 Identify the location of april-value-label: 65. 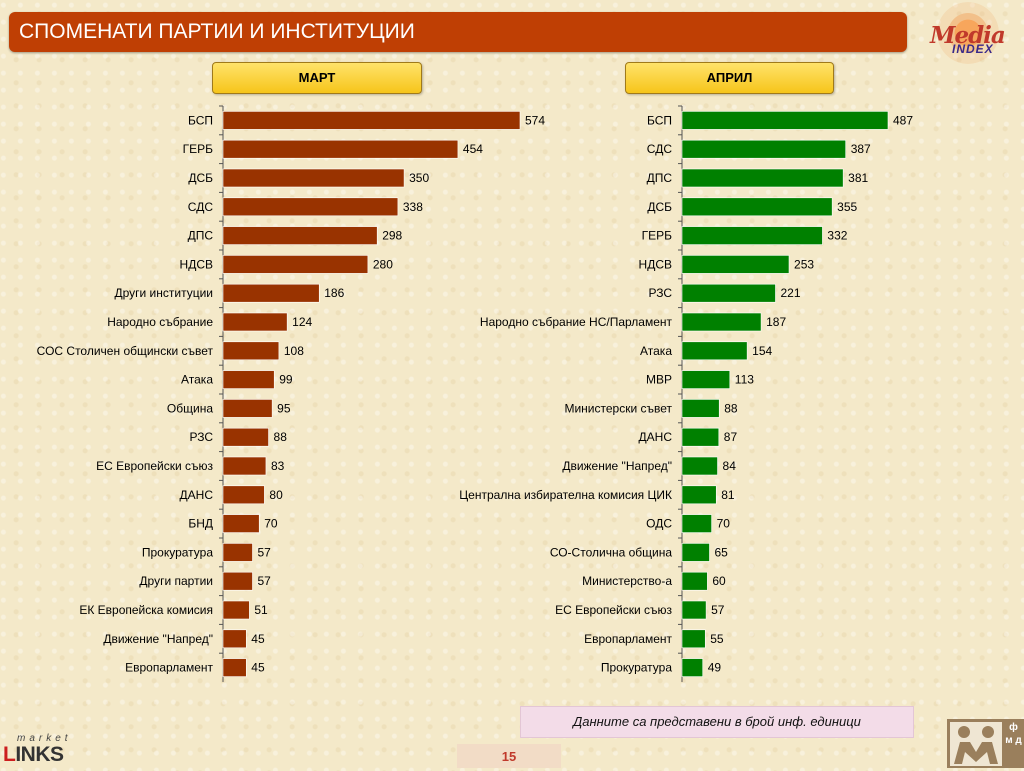
(721, 552).